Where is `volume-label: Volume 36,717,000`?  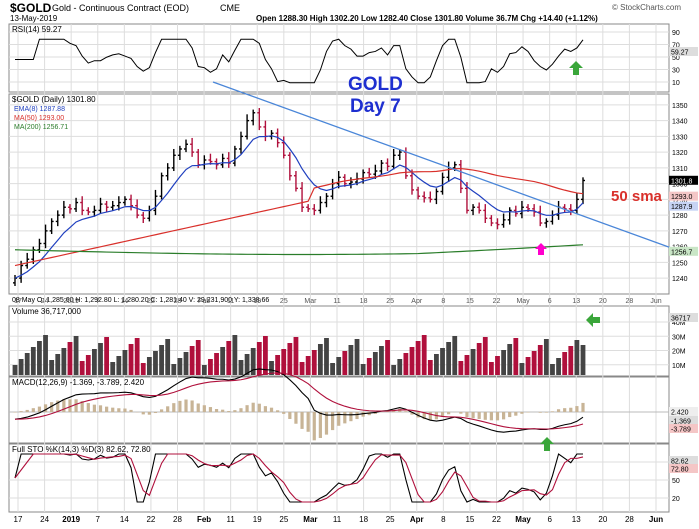 volume-label: Volume 36,717,000 is located at coordinates (46, 311).